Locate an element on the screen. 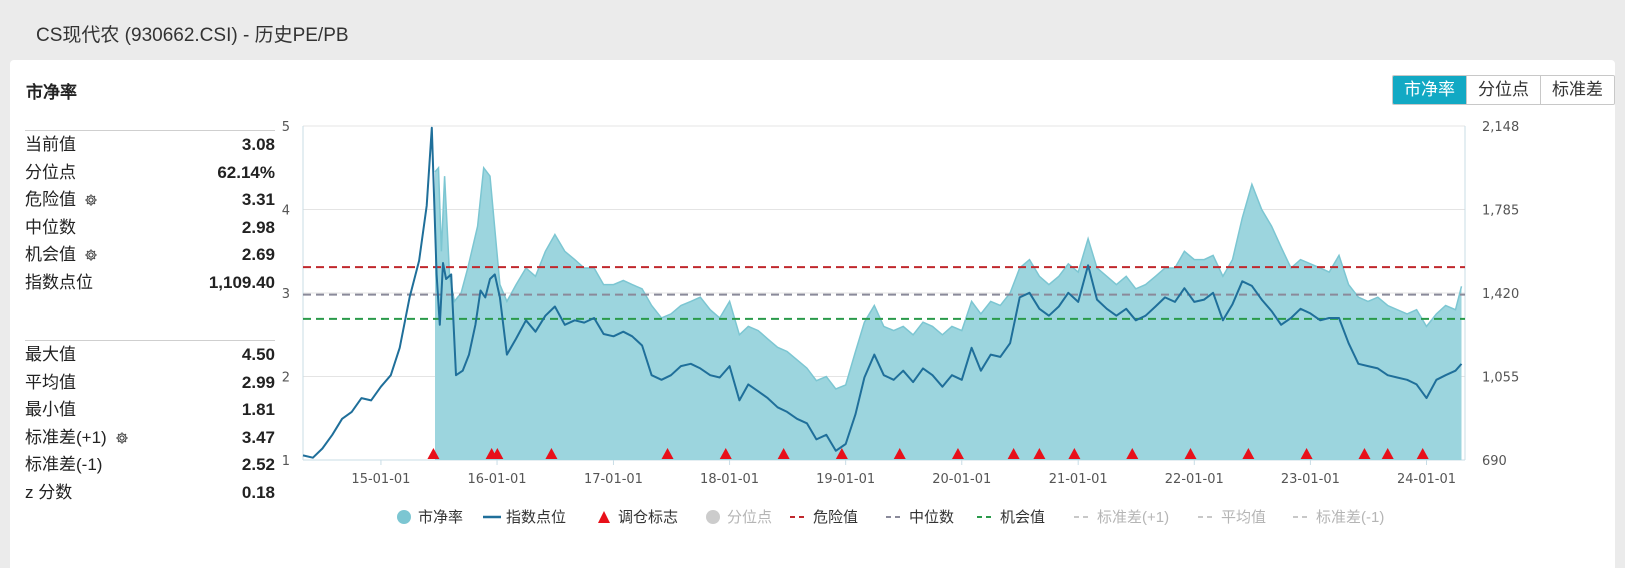  legend-item: 机会值 is located at coordinates (1011, 517).